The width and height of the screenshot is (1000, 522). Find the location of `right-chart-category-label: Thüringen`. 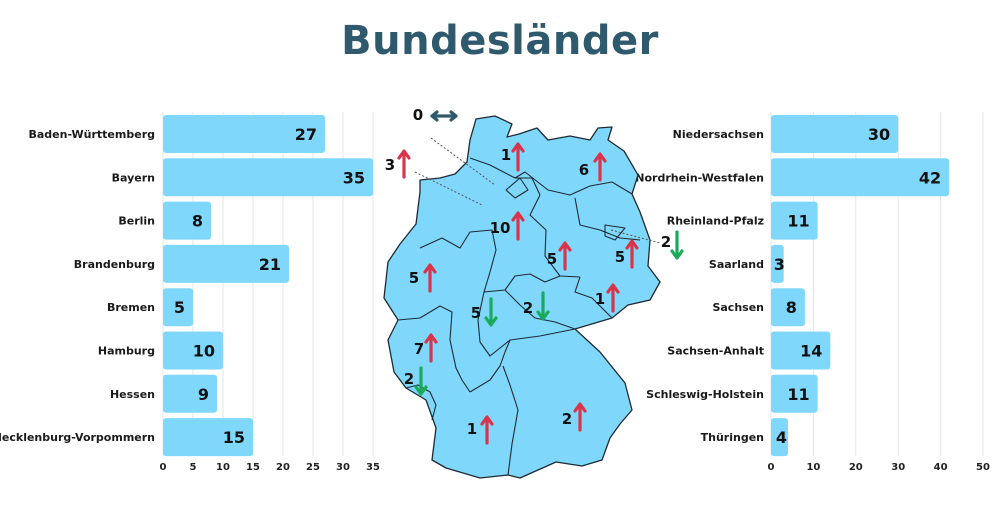

right-chart-category-label: Thüringen is located at coordinates (732, 437).